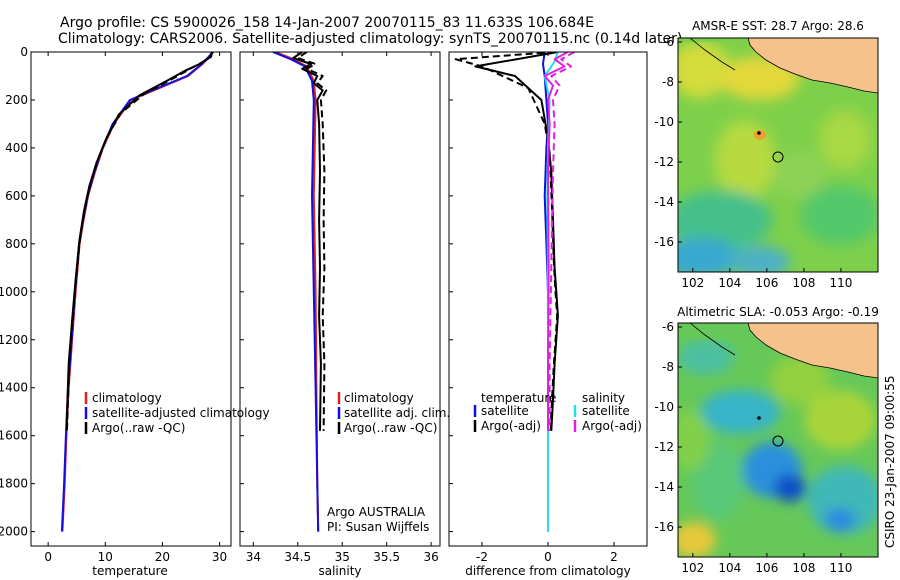 The height and width of the screenshot is (580, 900). Describe the element at coordinates (548, 557) in the screenshot. I see `difference-x-tick-label: 0` at that location.